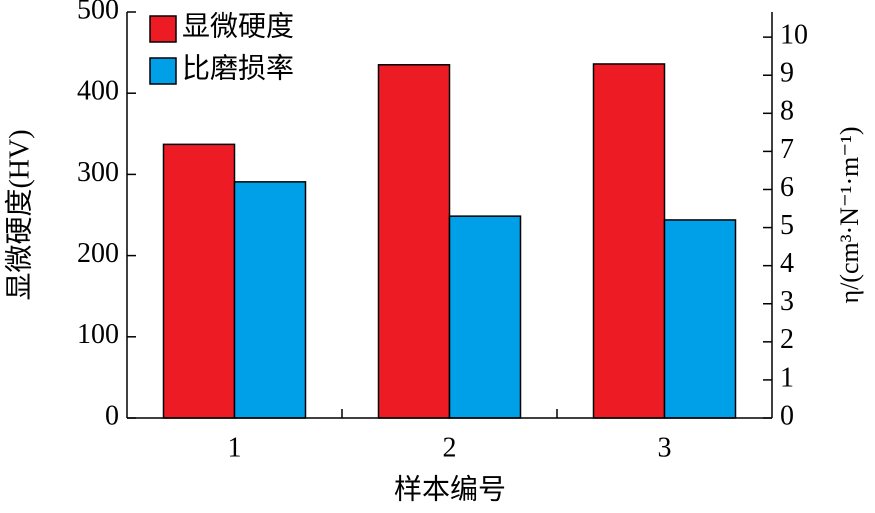 This screenshot has height=513, width=875. I want to click on y2-tick-label: 9, so click(787, 73).